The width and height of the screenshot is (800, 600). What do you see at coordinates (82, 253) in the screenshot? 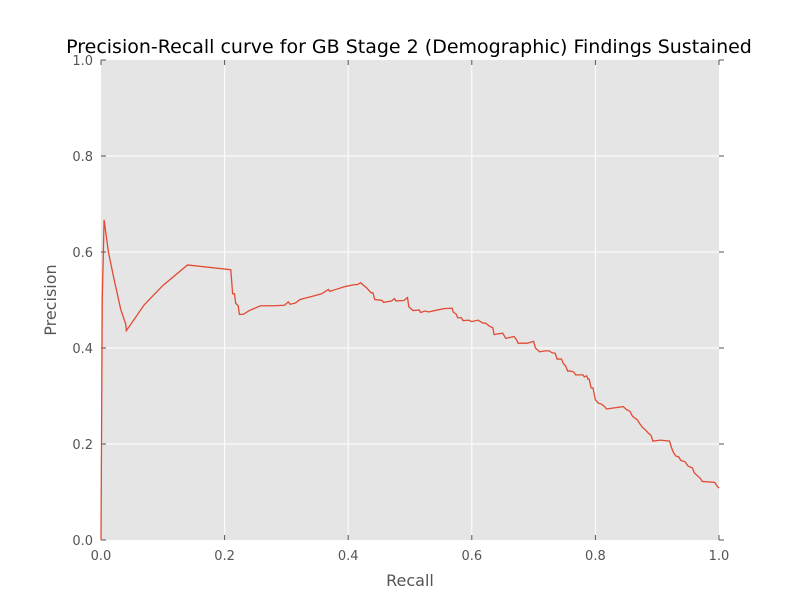
I see `y-tick-label: 0.6` at bounding box center [82, 253].